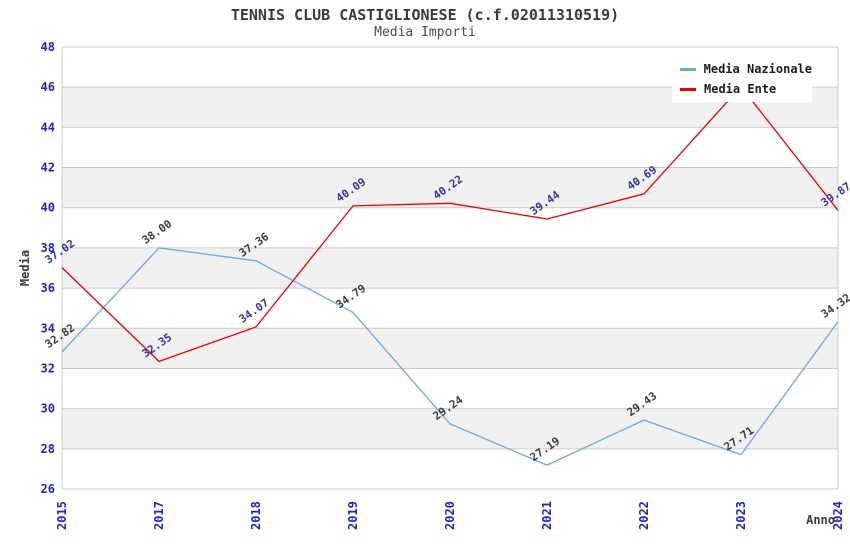 The height and width of the screenshot is (550, 850). I want to click on x-tick-label: 2018, so click(256, 515).